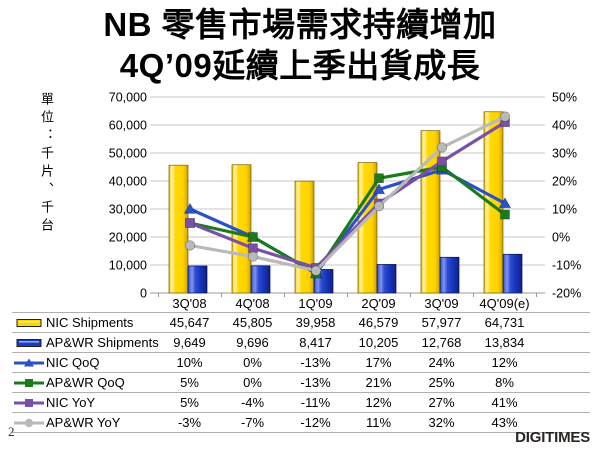 This screenshot has width=600, height=450. Describe the element at coordinates (564, 98) in the screenshot. I see `right-axis-tick-label: 50%` at that location.